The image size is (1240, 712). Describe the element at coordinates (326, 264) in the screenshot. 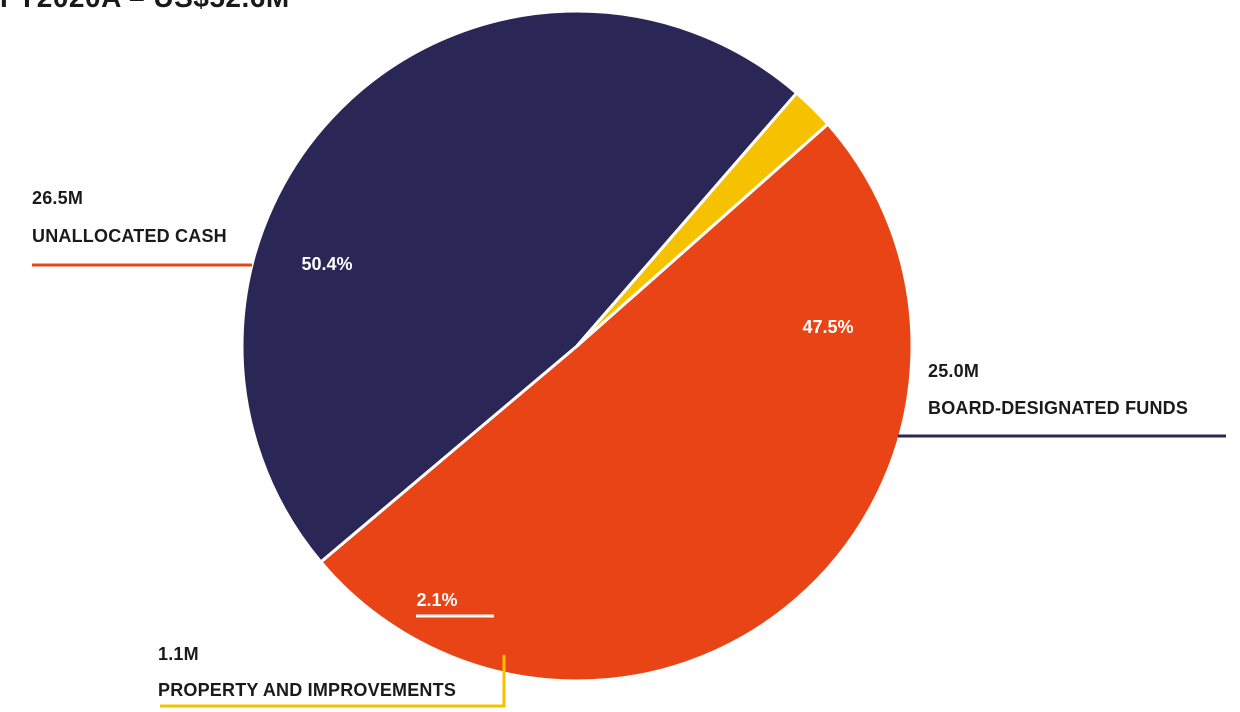

I see `percent-label-unallocated: 50.4%` at that location.